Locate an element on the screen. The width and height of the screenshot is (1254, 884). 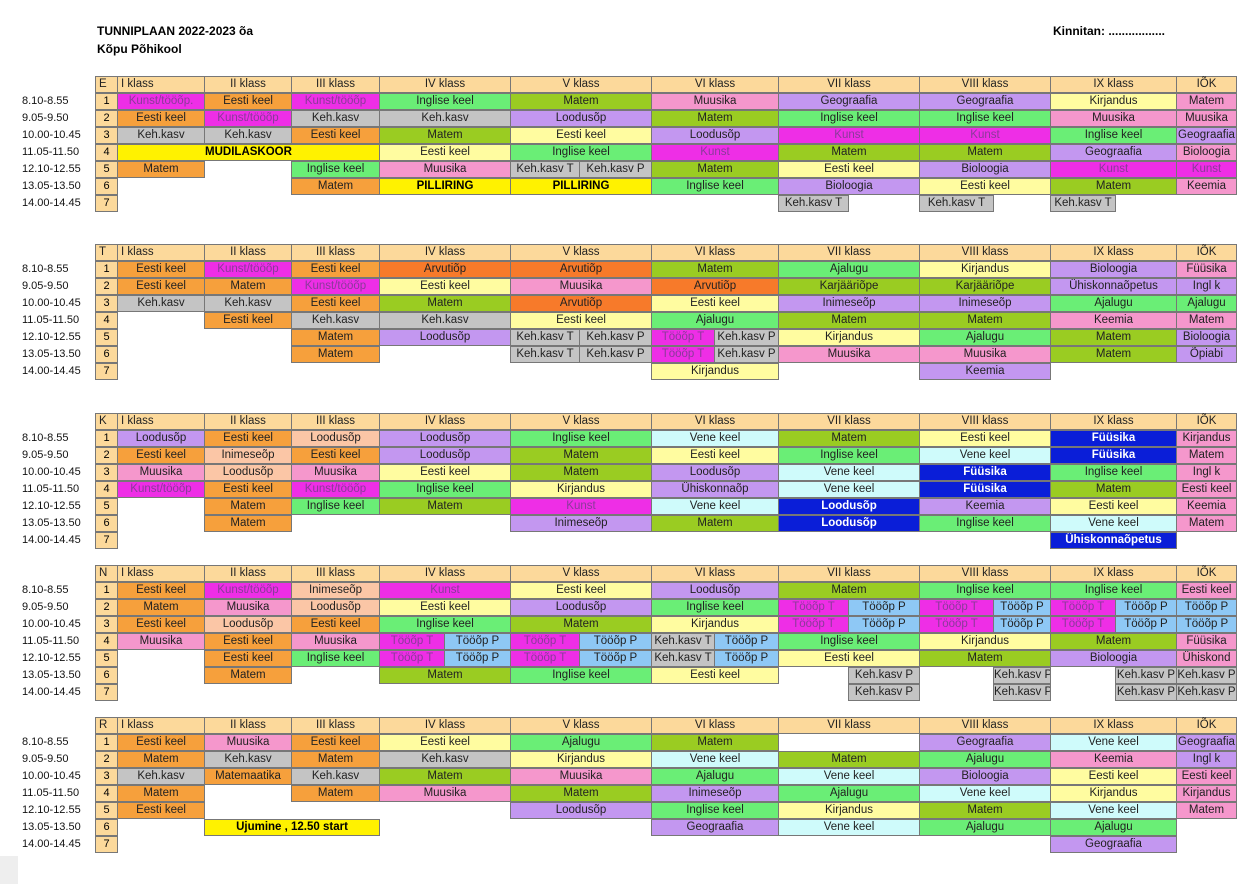
time-slot: 8.10-8.55 is located at coordinates (45, 742).